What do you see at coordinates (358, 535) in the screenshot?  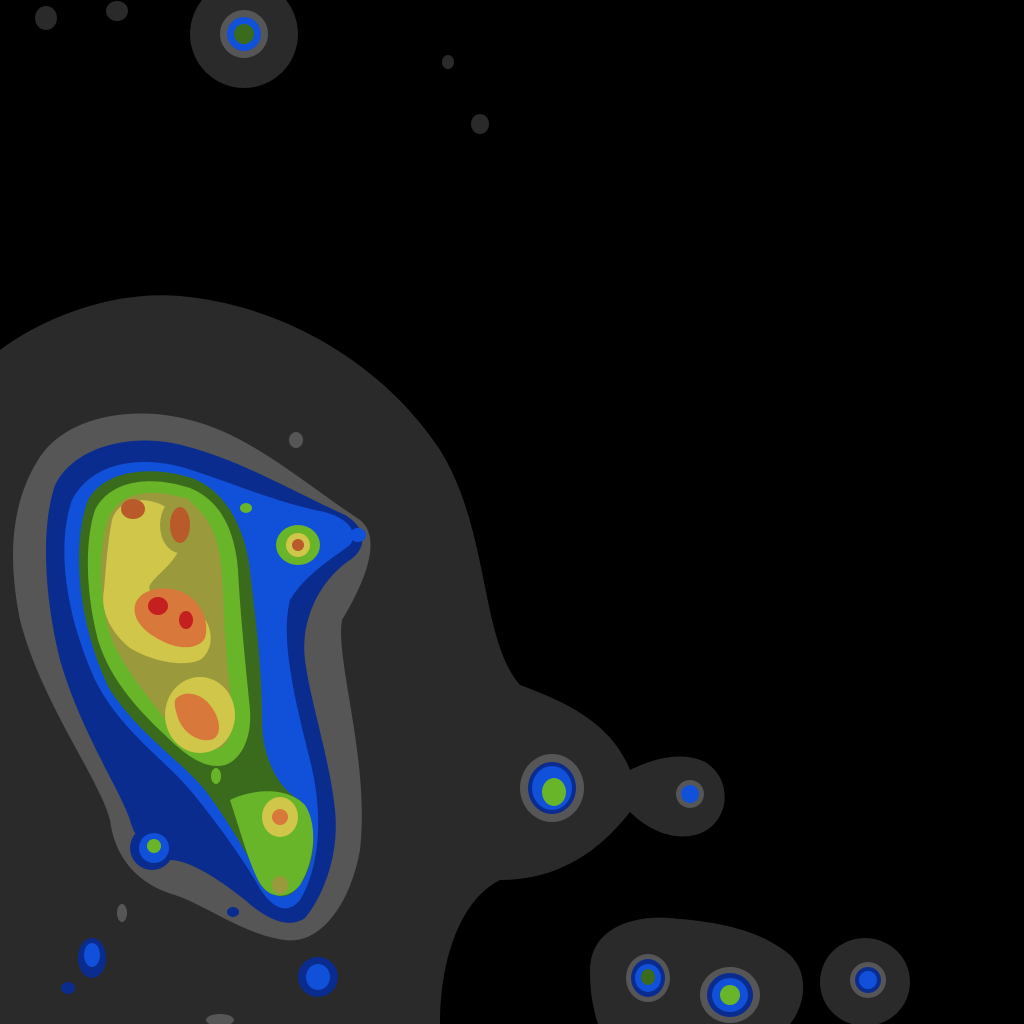 I see `small-blue-dot-east` at bounding box center [358, 535].